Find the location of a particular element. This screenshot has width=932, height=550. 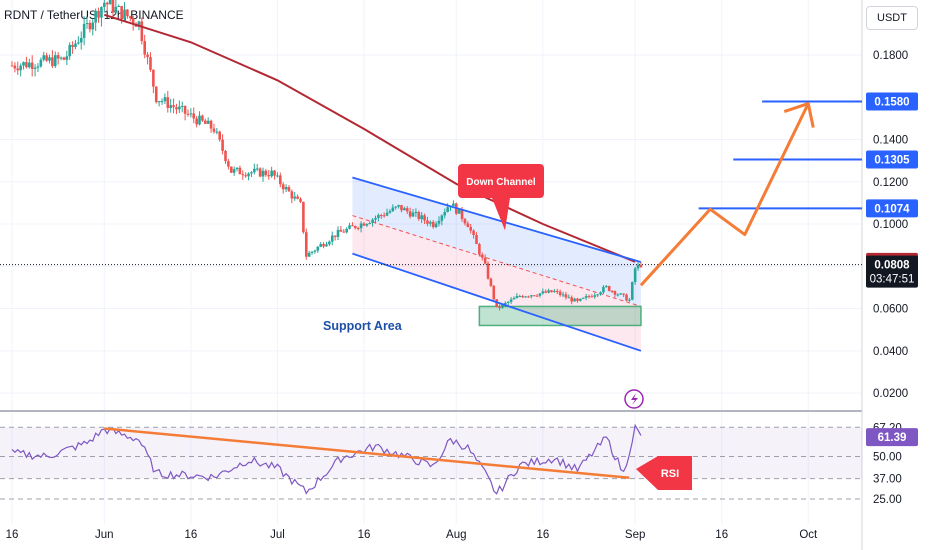

rsi-current-tag-bg is located at coordinates (892, 437).